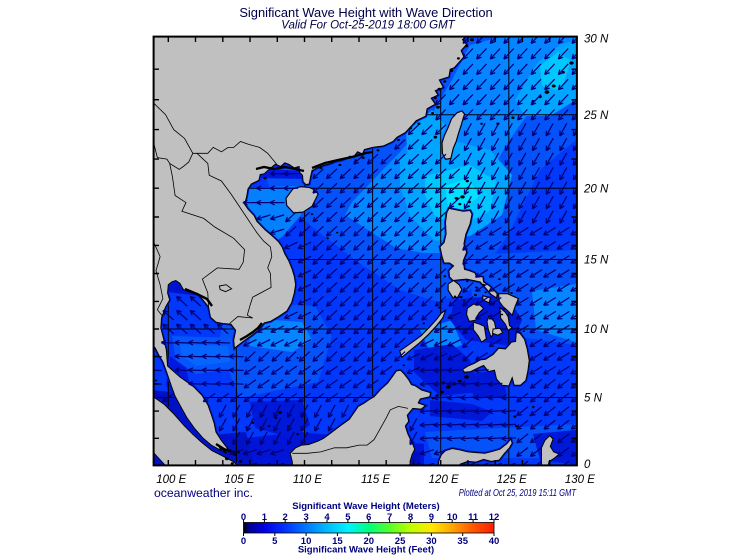 Image resolution: width=755 pixels, height=560 pixels. Describe the element at coordinates (518, 492) in the screenshot. I see `svg-text:Plotted at Oct 25, 2019 15:11: Plotted at Oct 25, 2019 15:11 GMT` at that location.